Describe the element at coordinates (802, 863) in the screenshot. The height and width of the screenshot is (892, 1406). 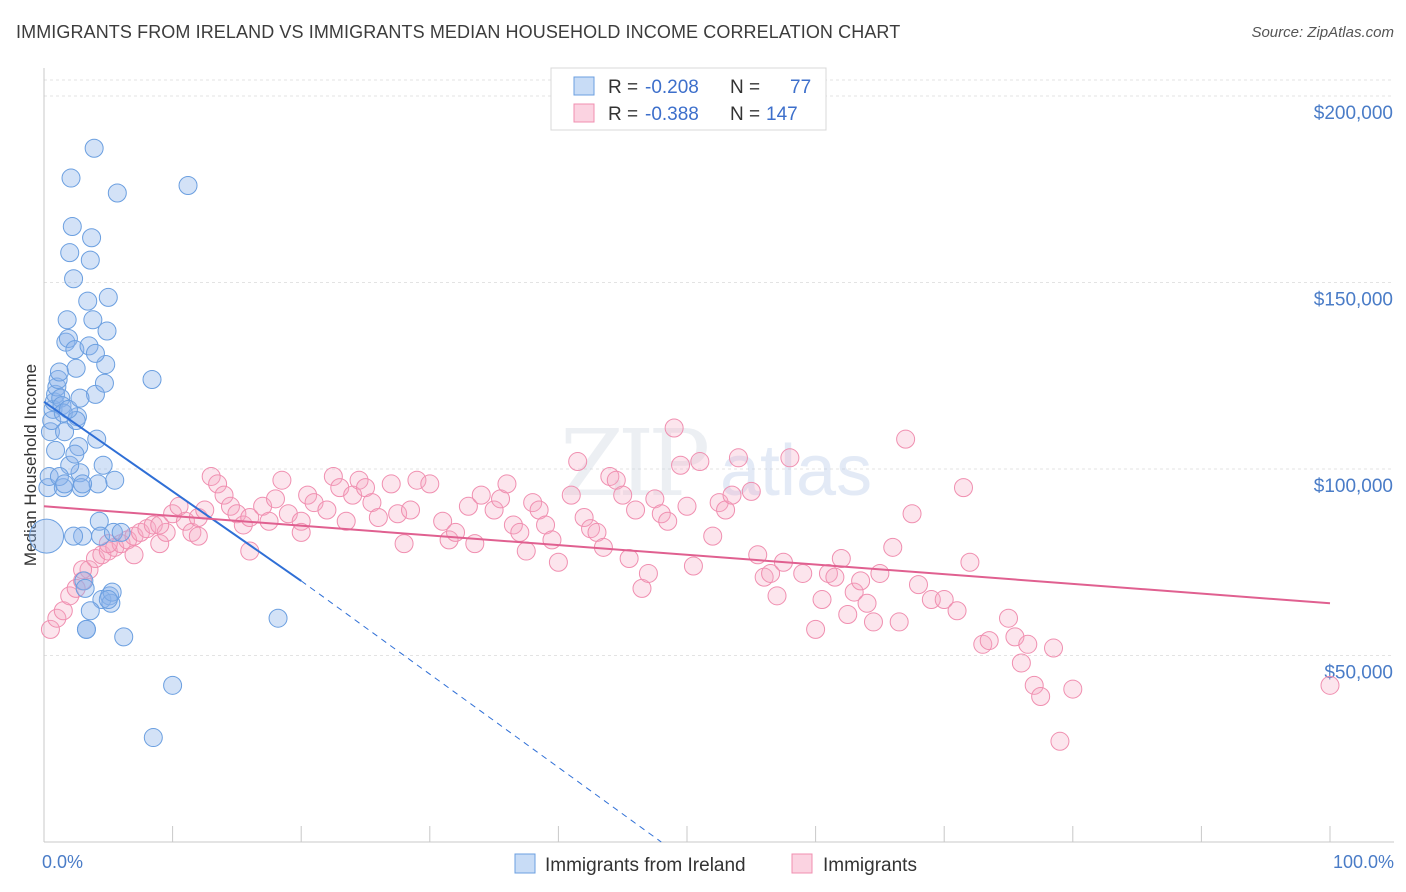
I see `bottom-legend-swatch-immigrants` at that location.